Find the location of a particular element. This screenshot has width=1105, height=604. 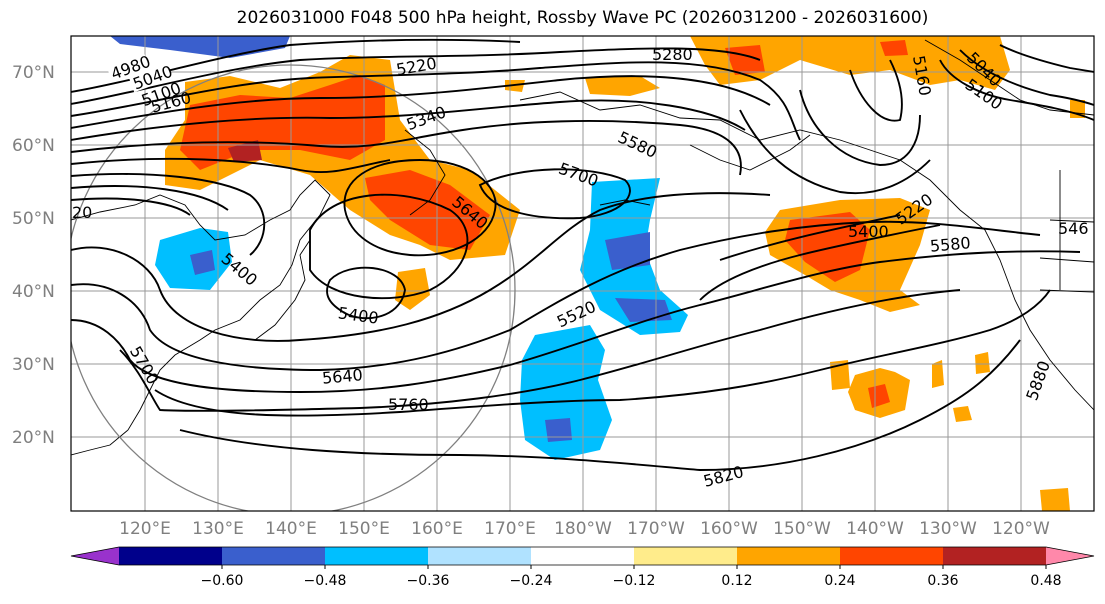

lon-label: 130°W is located at coordinates (948, 529).